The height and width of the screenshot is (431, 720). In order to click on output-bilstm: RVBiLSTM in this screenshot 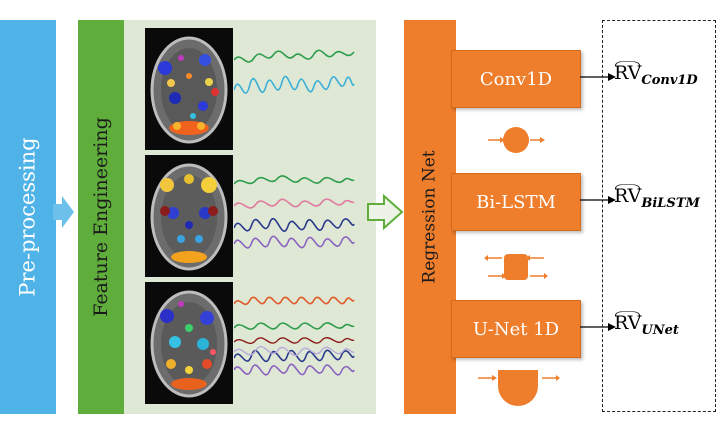, I will do `click(657, 198)`.